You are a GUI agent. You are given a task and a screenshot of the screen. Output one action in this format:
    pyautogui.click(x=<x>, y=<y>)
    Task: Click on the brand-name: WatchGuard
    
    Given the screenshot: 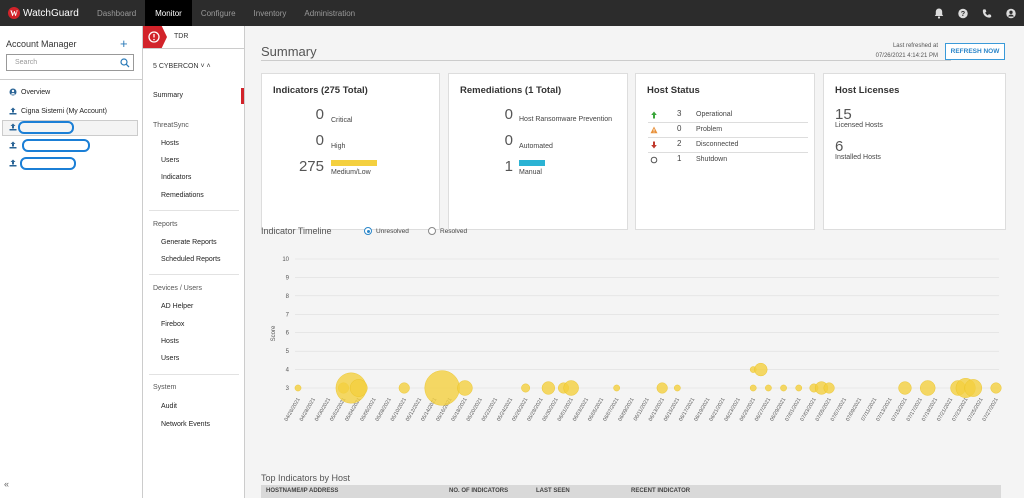 What is the action you would take?
    pyautogui.click(x=51, y=13)
    